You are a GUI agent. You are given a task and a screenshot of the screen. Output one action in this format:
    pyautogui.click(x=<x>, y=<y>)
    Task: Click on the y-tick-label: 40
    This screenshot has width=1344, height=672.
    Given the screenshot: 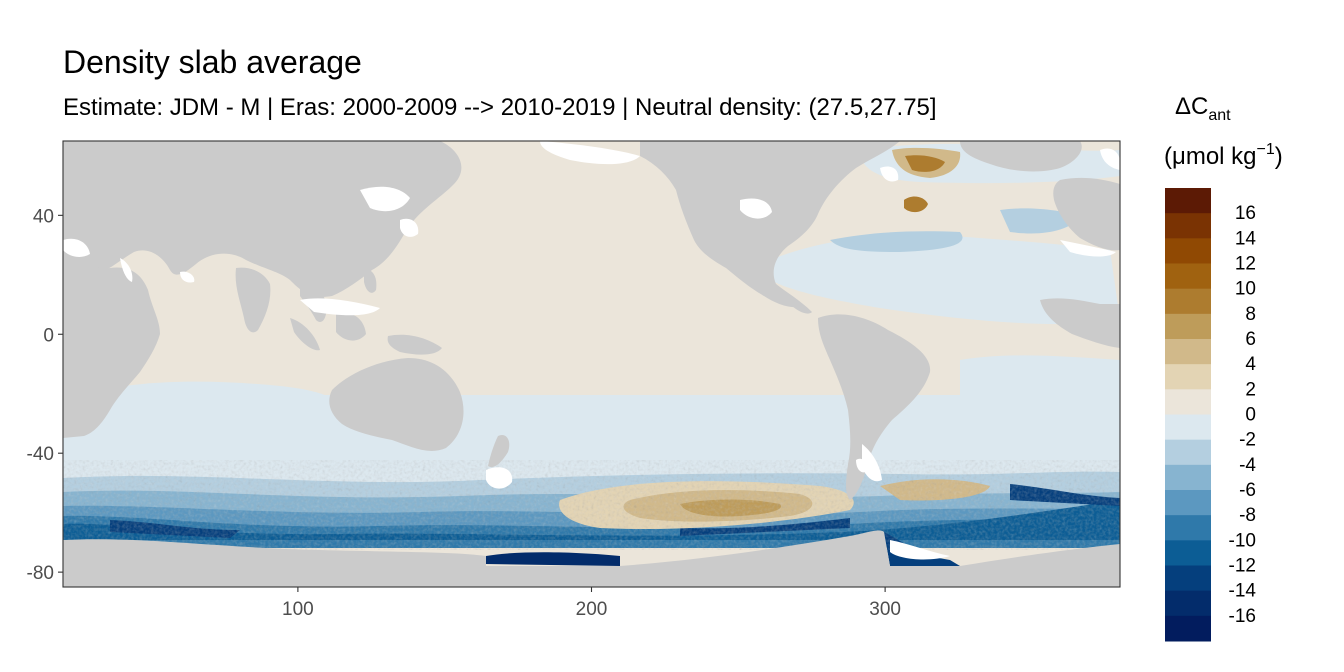 What is the action you would take?
    pyautogui.click(x=43, y=216)
    